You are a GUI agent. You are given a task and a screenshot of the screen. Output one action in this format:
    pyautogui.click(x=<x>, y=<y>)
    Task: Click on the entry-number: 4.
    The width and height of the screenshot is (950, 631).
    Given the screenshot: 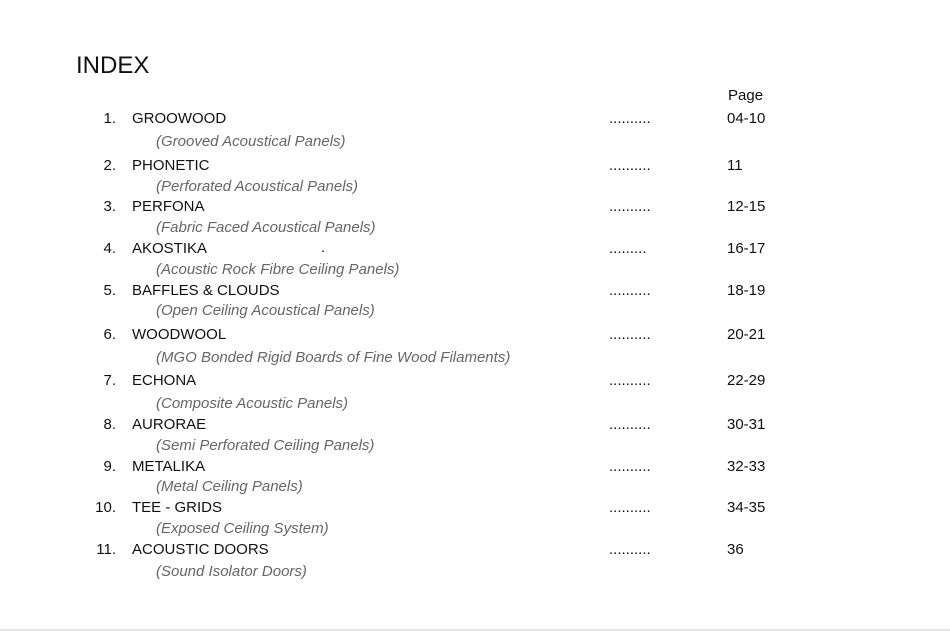 What is the action you would take?
    pyautogui.click(x=109, y=248)
    